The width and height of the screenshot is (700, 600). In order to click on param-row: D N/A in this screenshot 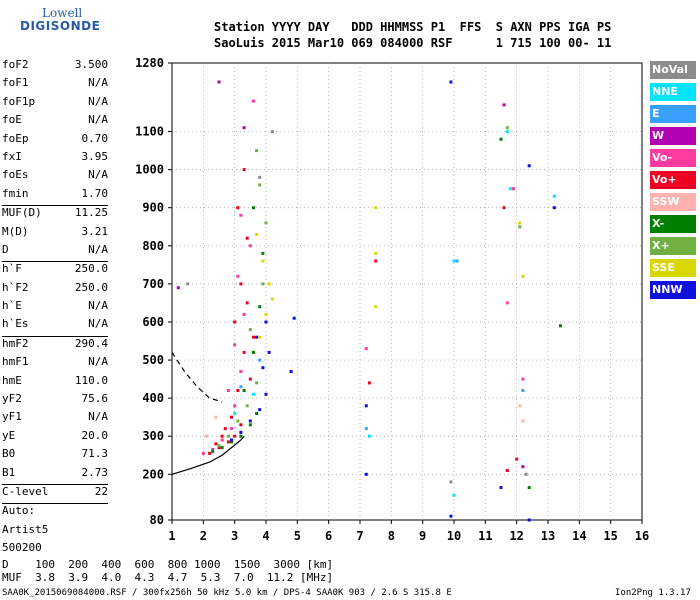, I will do `click(55, 252)`.